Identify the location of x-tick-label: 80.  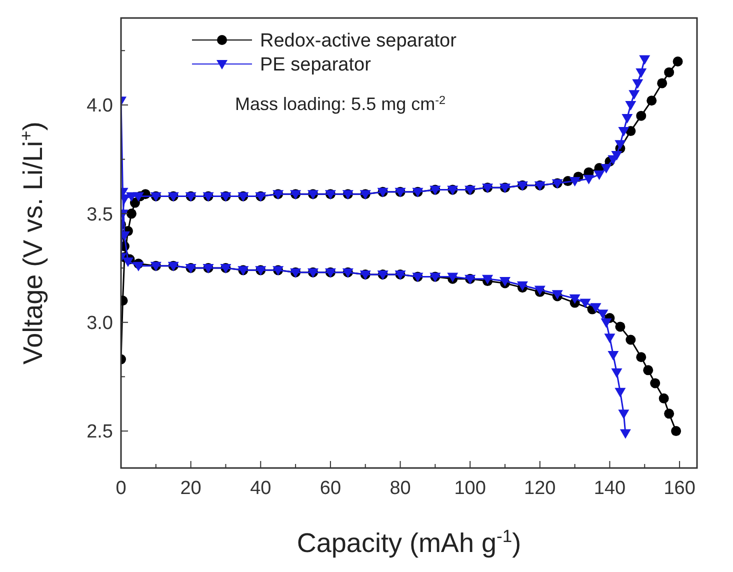
(400, 488).